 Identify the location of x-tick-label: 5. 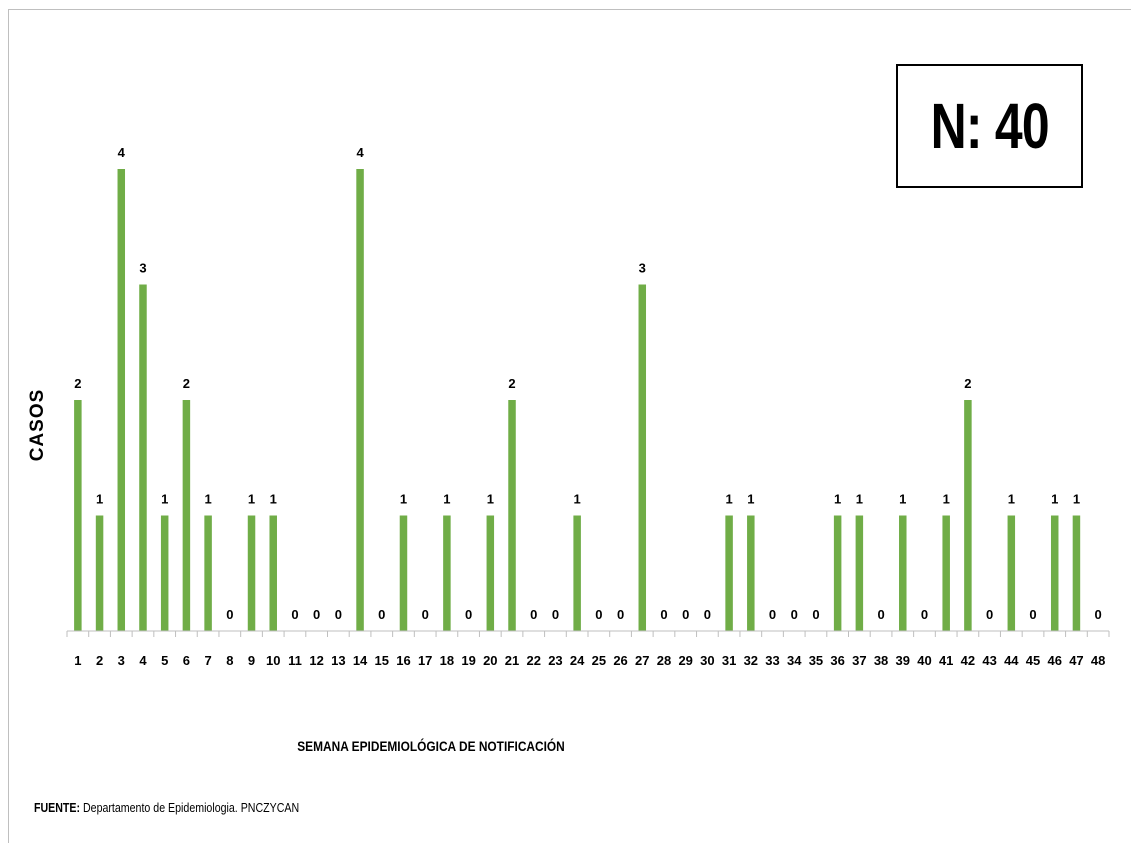
(164, 660).